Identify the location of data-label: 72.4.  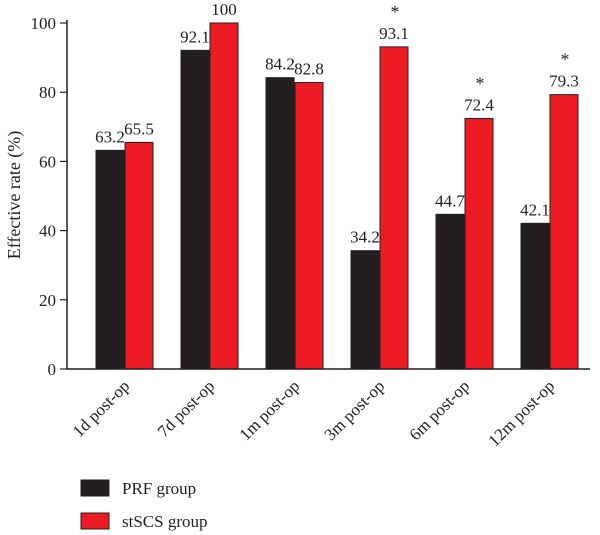
(479, 104).